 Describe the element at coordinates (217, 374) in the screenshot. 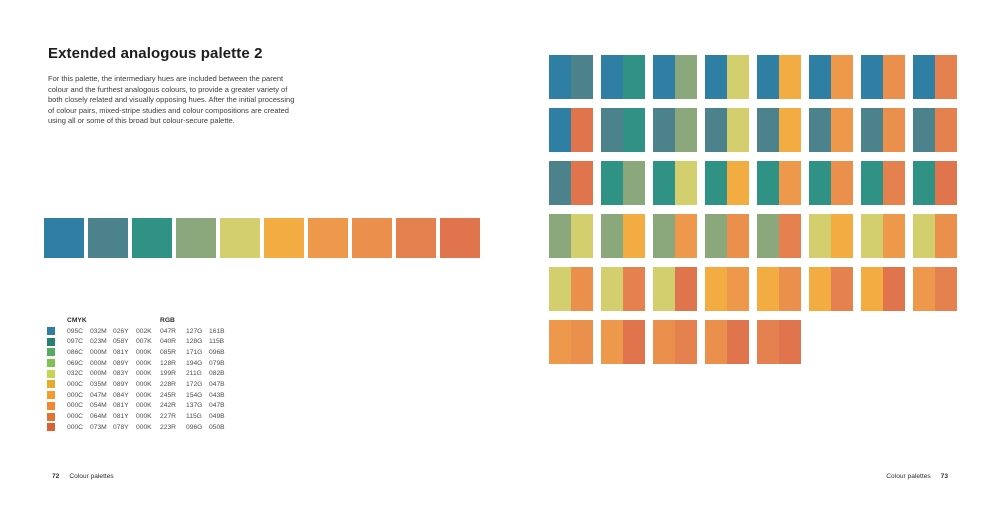

I see `spec-value: 082B` at that location.